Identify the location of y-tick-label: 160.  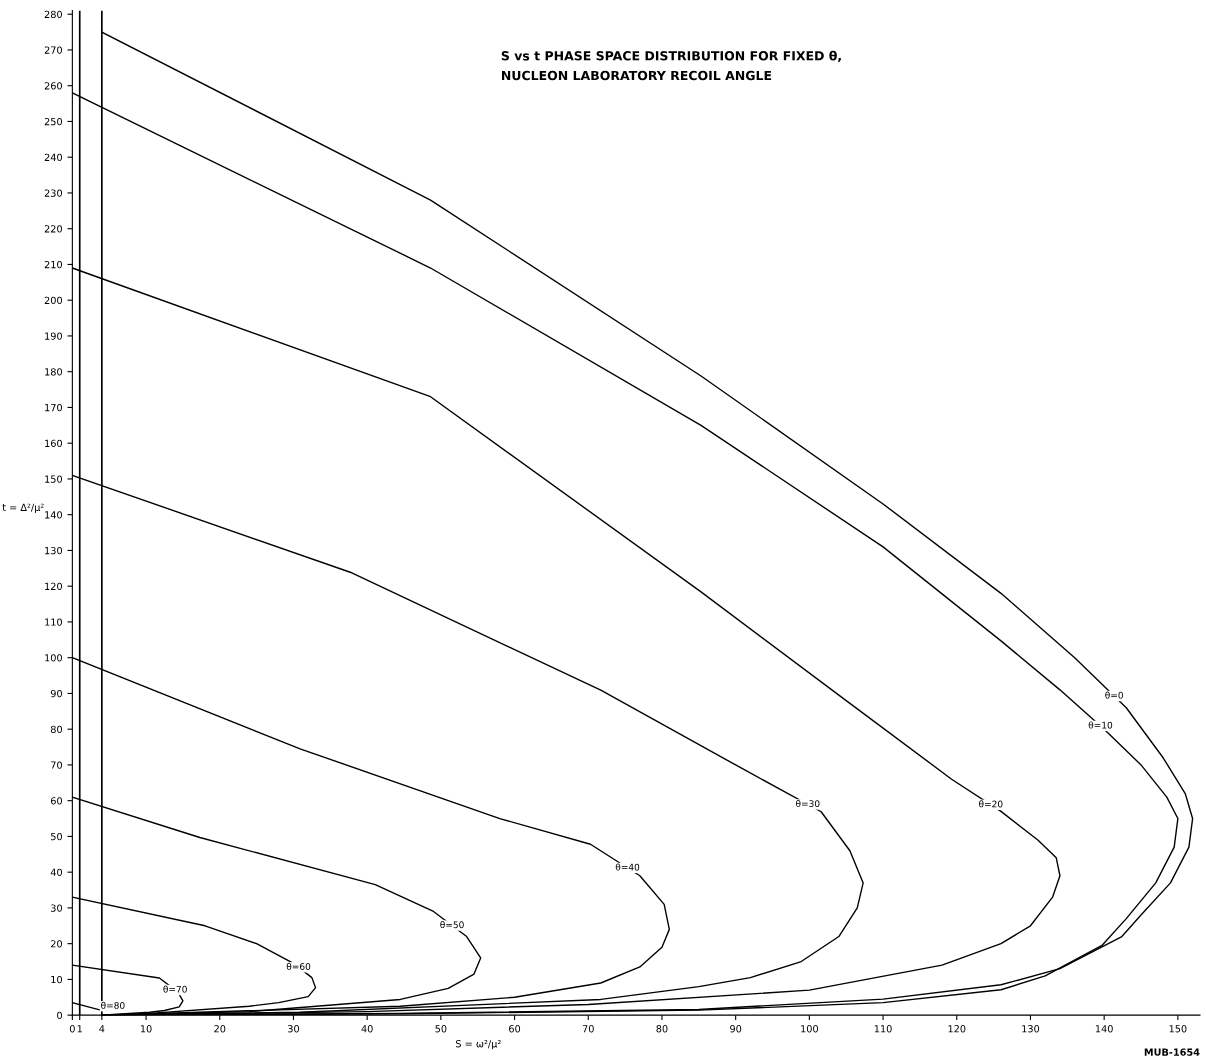
(53, 443).